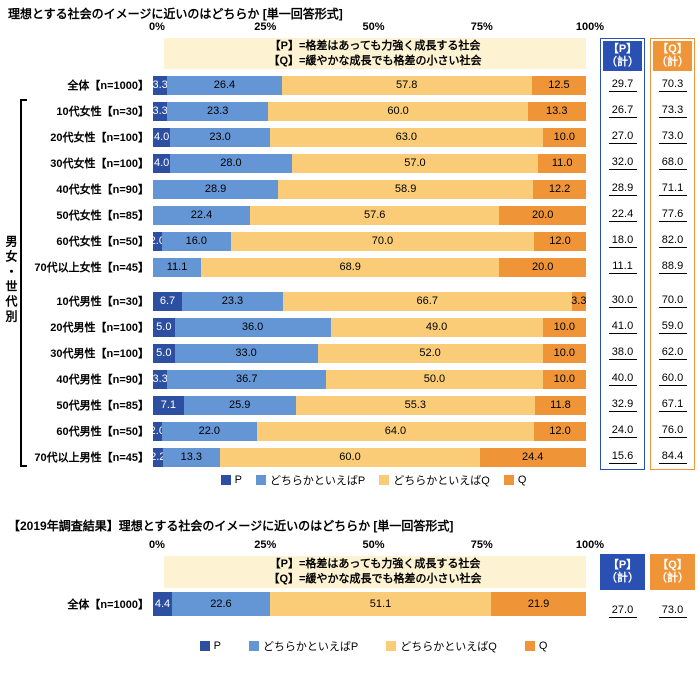 Image resolution: width=700 pixels, height=682 pixels. I want to click on bar-segment-どちらかといえばP: 36.7, so click(247, 379).